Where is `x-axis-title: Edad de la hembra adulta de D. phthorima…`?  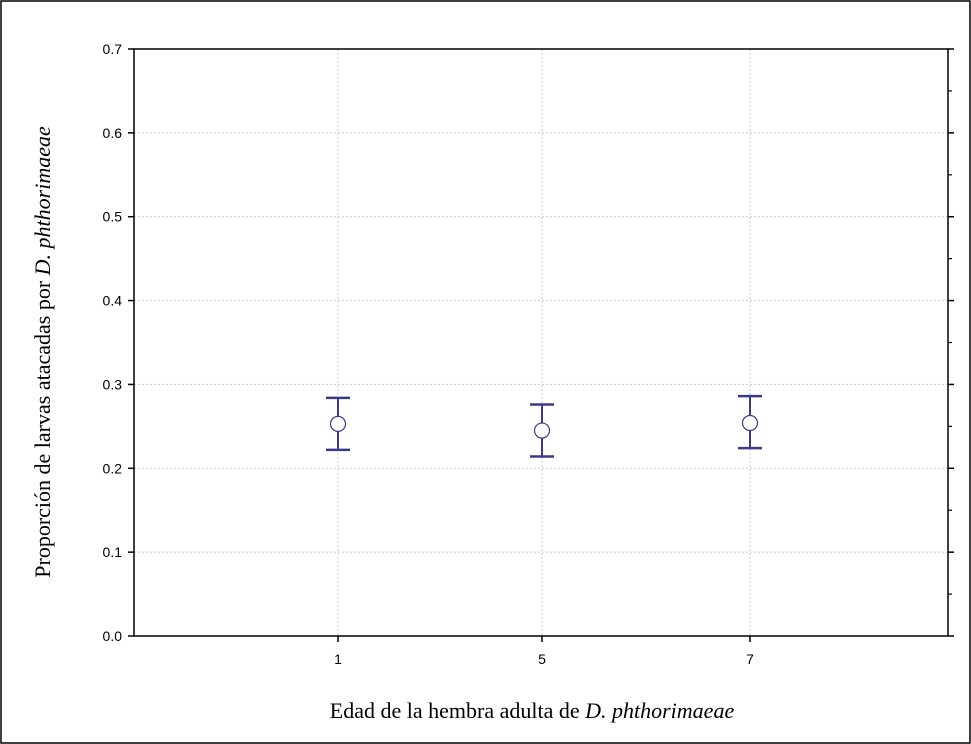
x-axis-title: Edad de la hembra adulta de D. phthorima… is located at coordinates (532, 710).